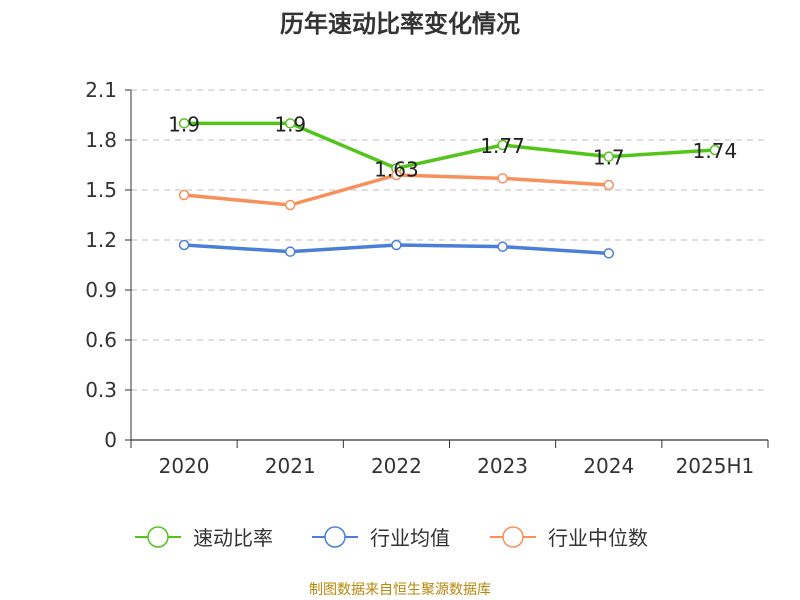  I want to click on y-tick-label: 0.9, so click(101, 290).